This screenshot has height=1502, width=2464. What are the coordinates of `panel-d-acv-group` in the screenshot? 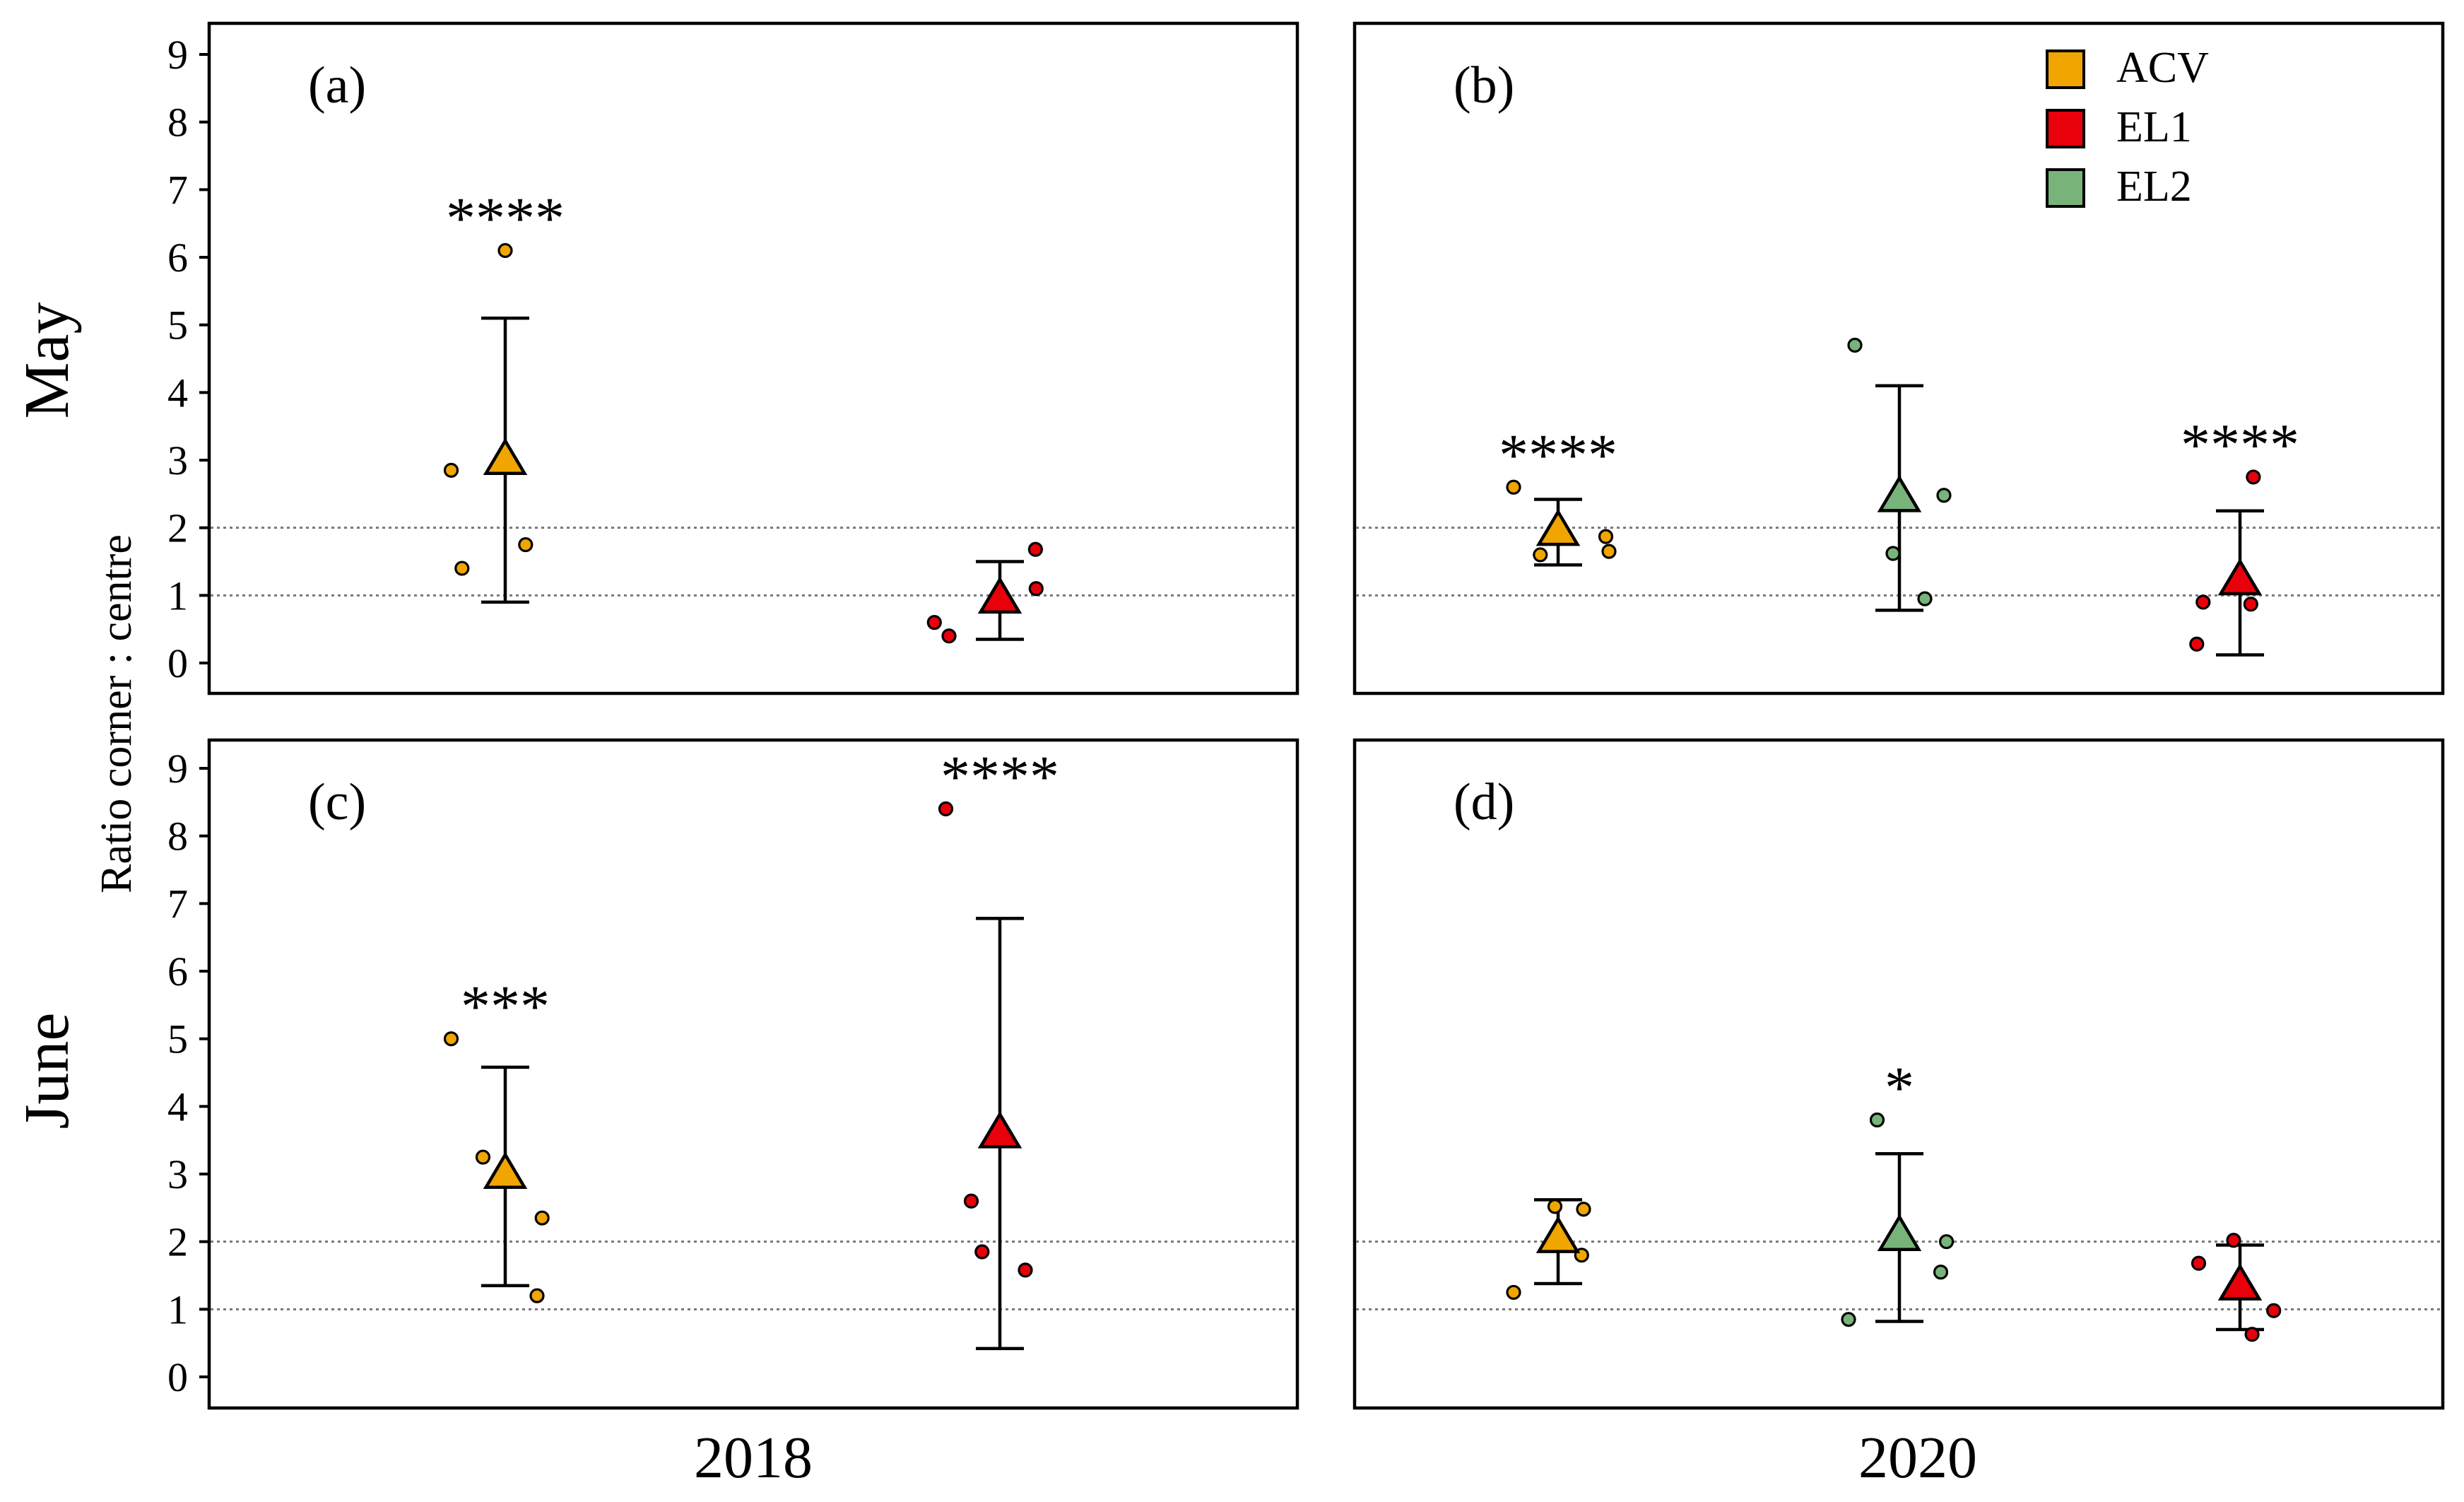 It's located at (1548, 1249).